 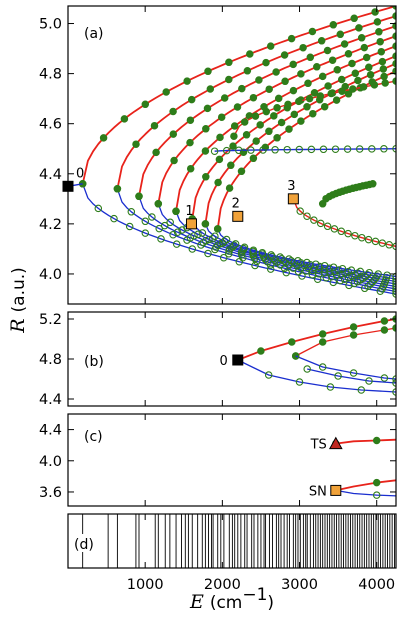 I want to click on labelled-point-label: 0, so click(x=224, y=361).